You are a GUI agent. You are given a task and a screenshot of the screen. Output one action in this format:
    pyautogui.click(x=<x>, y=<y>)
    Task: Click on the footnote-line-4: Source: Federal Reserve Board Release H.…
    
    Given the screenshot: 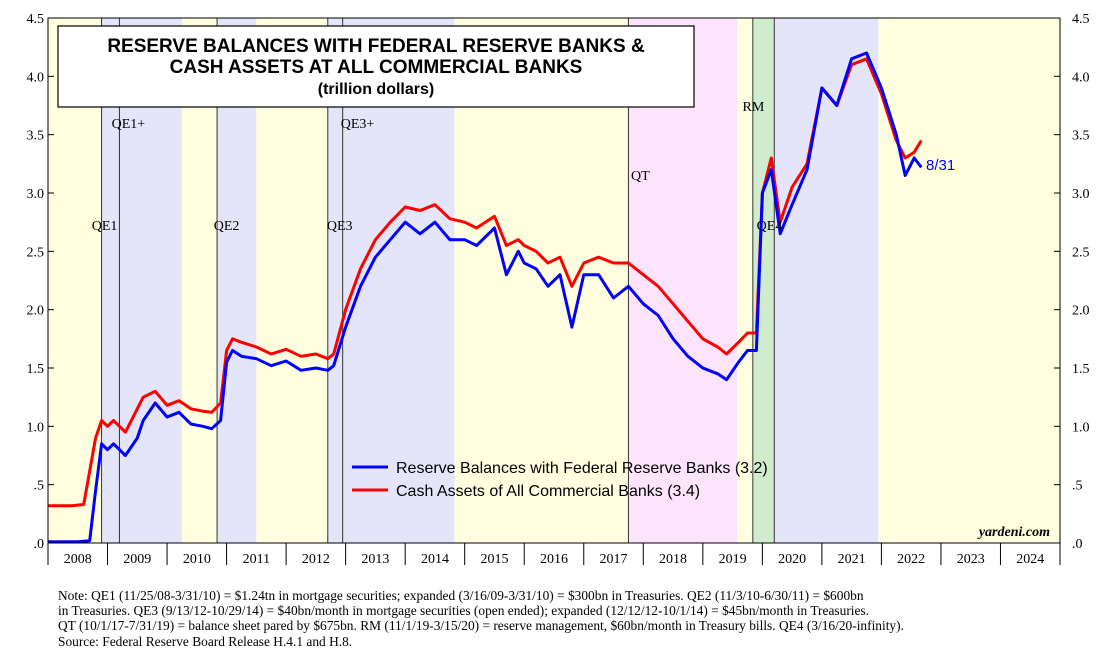 What is the action you would take?
    pyautogui.click(x=205, y=641)
    